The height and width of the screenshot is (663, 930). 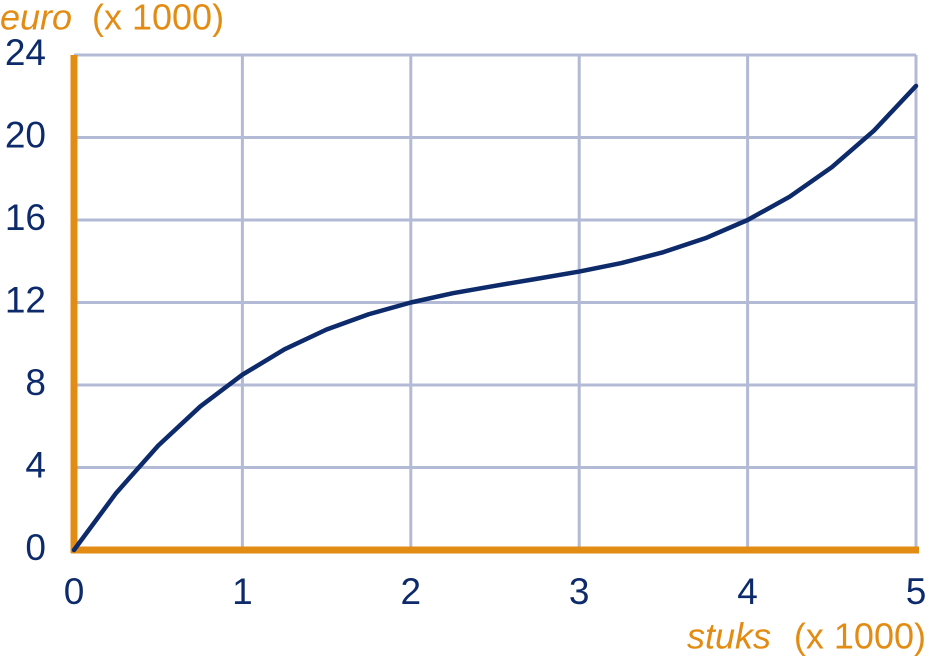 What do you see at coordinates (242, 591) in the screenshot?
I see `x-tick-label: 1` at bounding box center [242, 591].